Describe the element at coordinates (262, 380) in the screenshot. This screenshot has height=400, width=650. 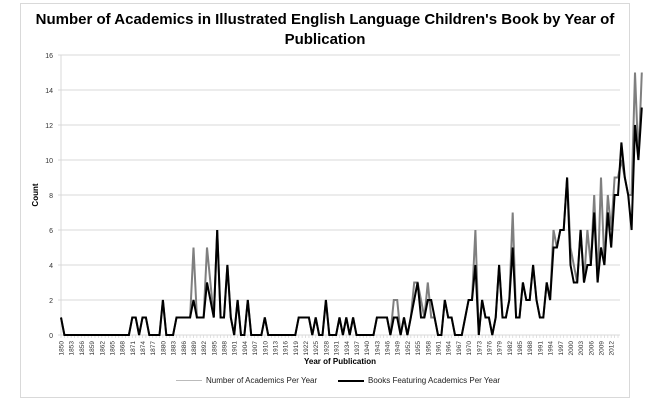
I see `legend-label: Number of Academics Per Year` at that location.